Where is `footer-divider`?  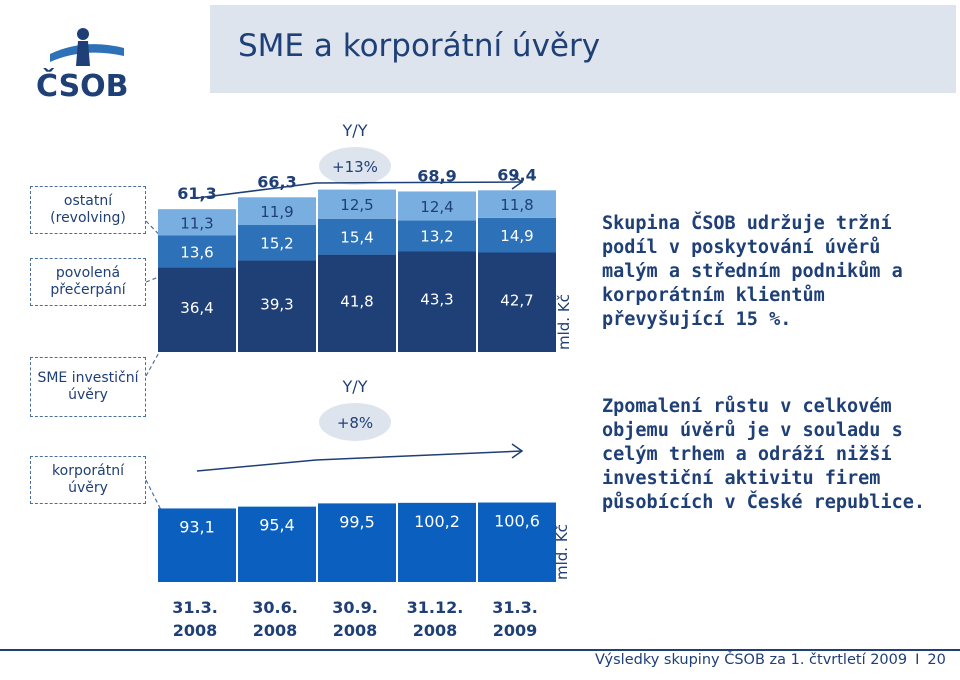 footer-divider is located at coordinates (480, 650).